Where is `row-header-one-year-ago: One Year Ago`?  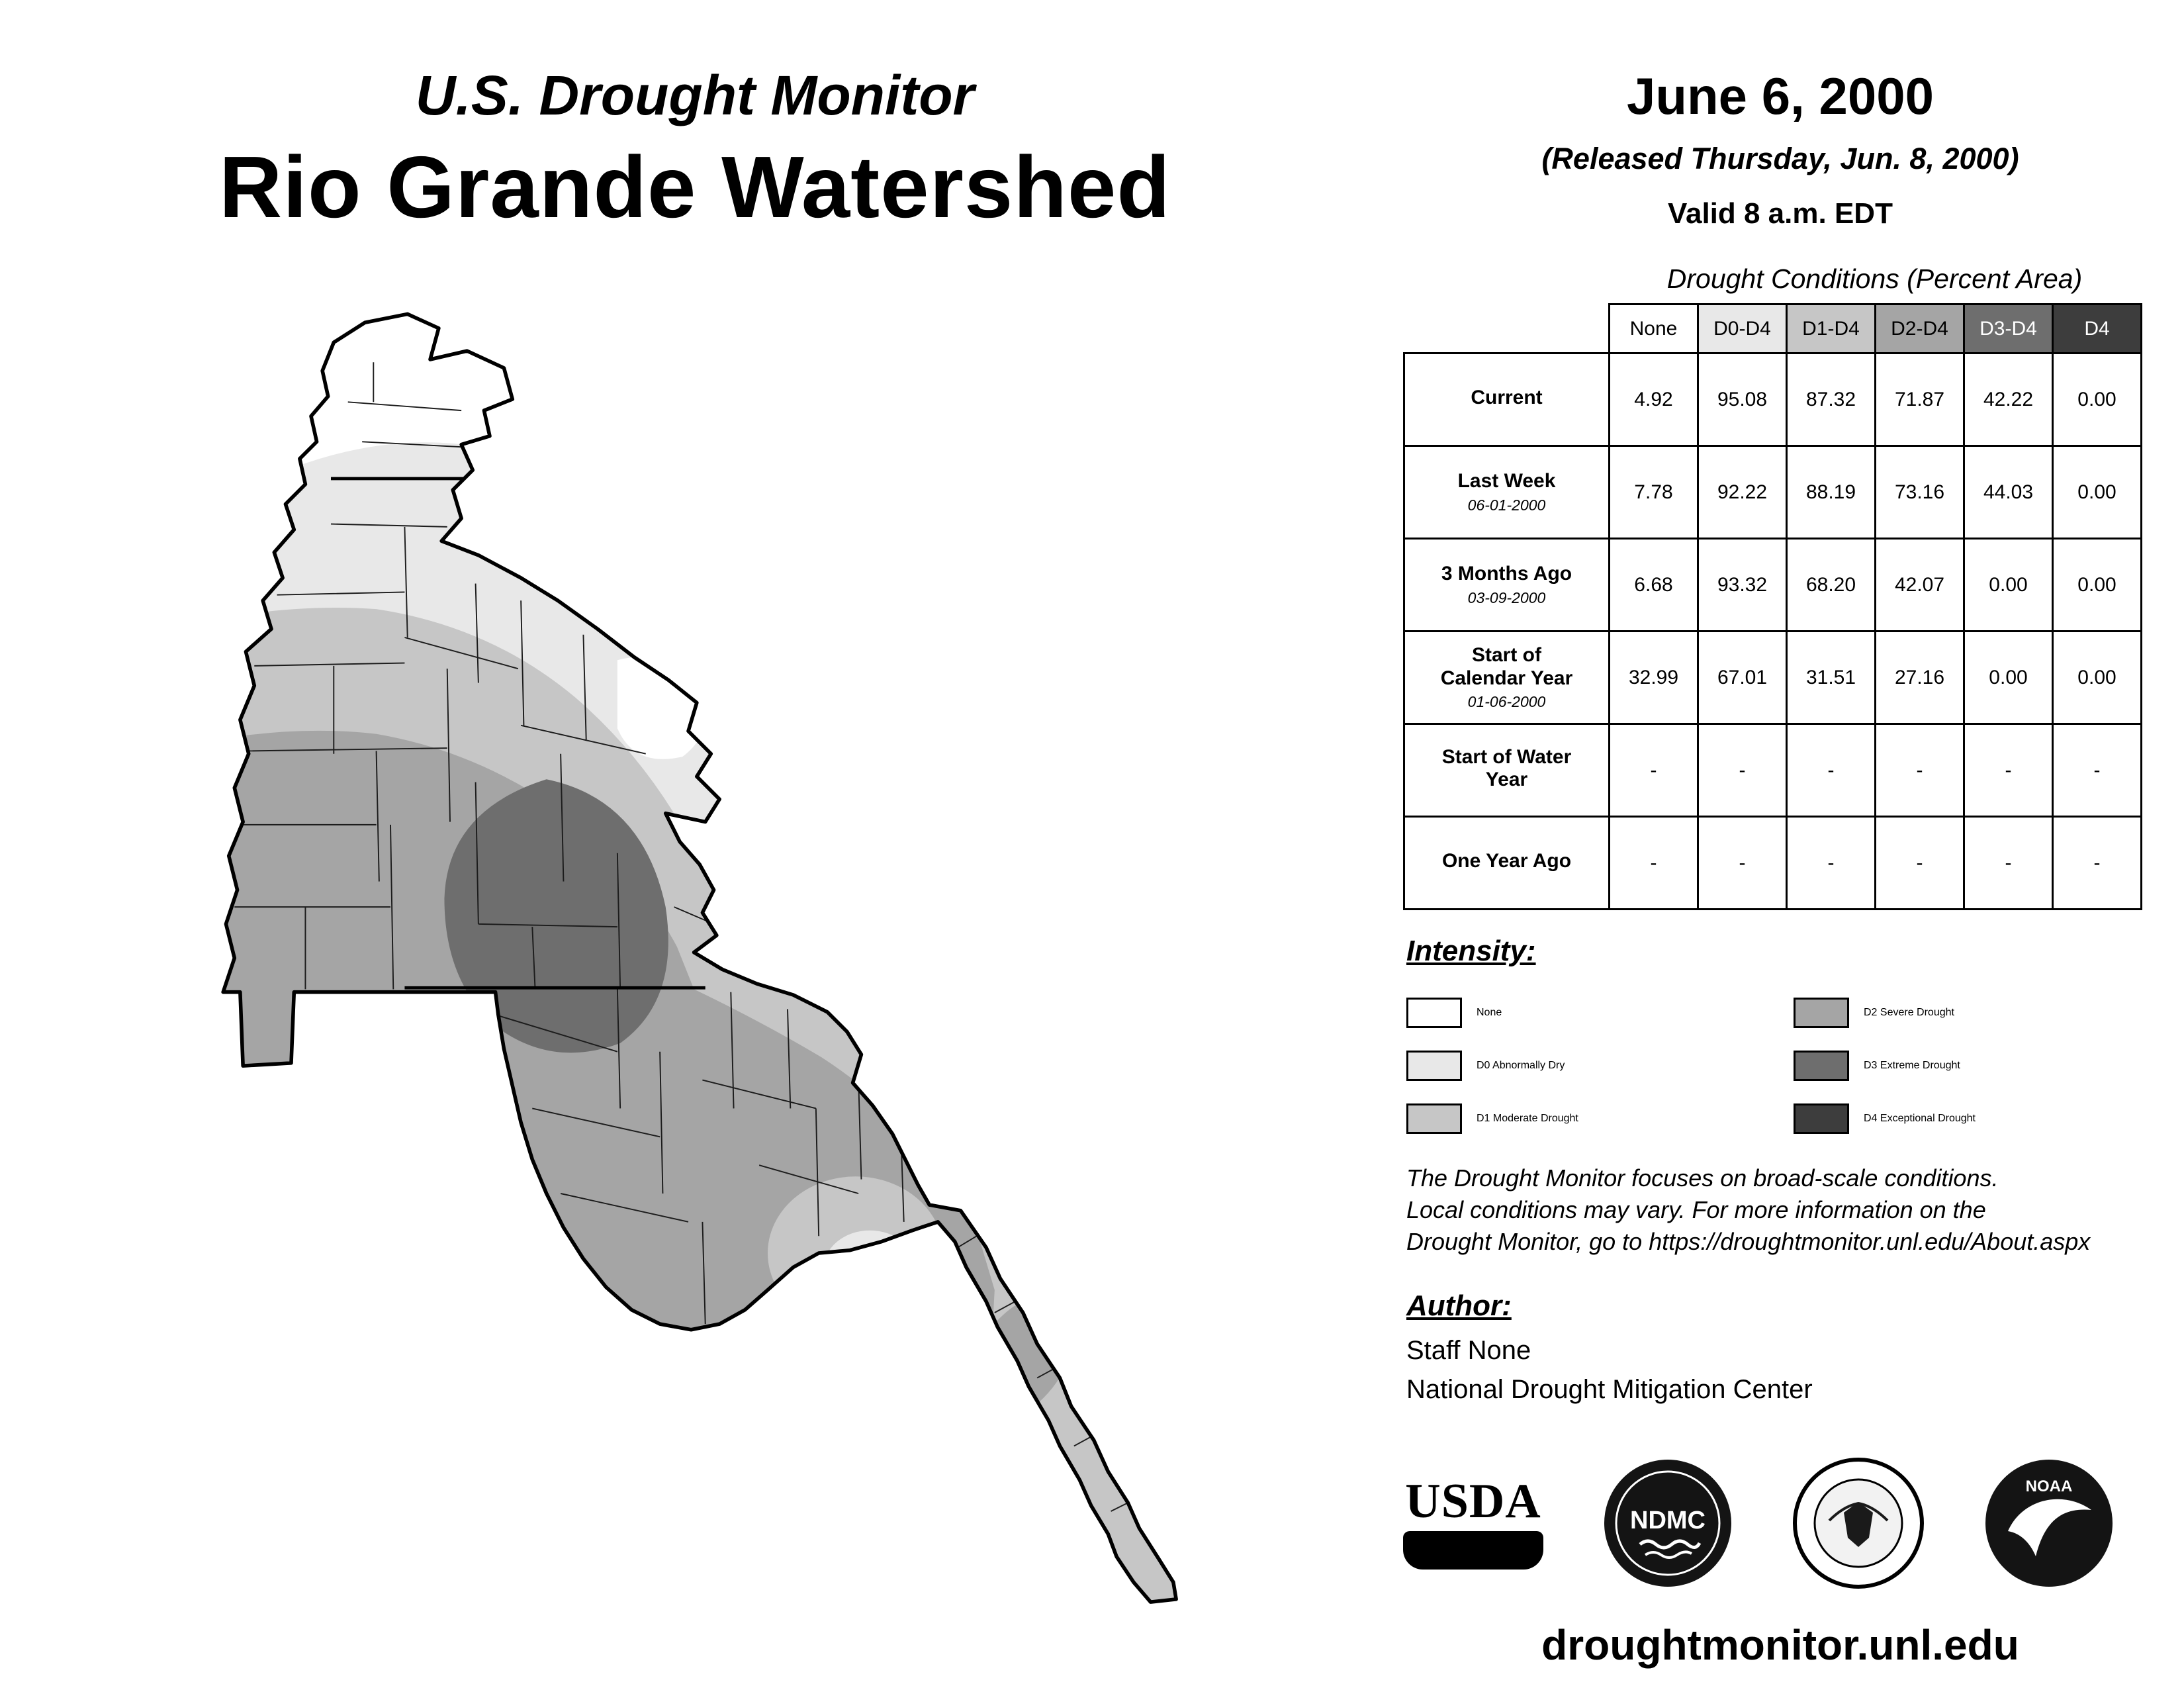 row-header-one-year-ago: One Year Ago is located at coordinates (1507, 863).